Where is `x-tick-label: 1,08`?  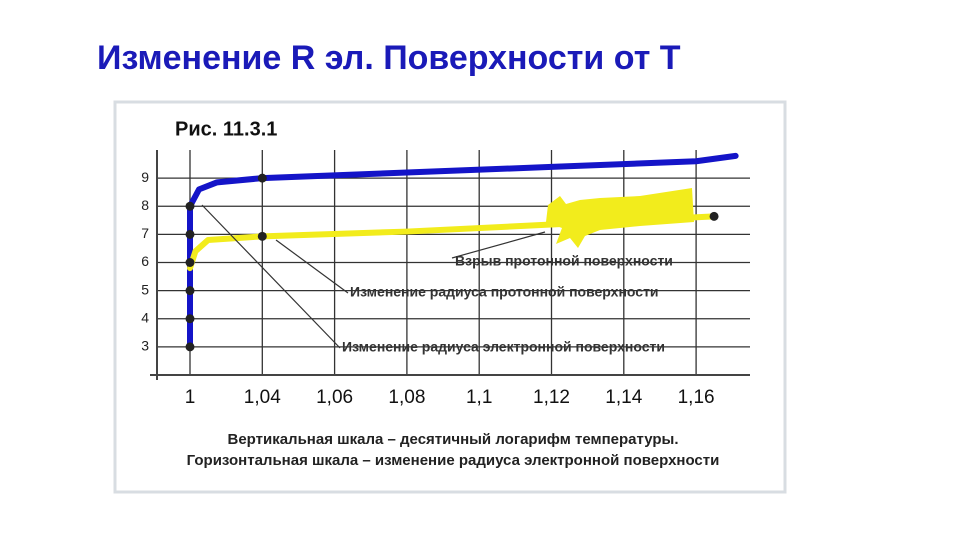 x-tick-label: 1,08 is located at coordinates (406, 397).